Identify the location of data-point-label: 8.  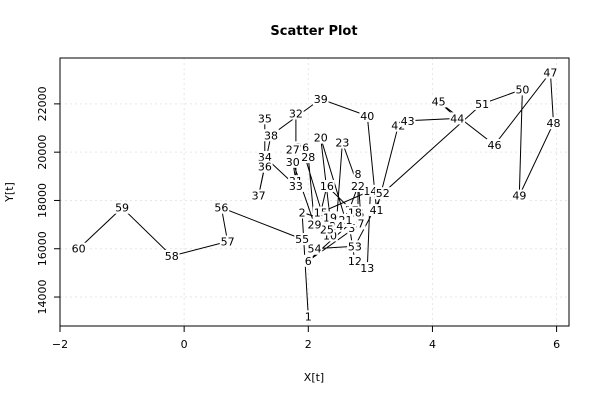
(357, 174).